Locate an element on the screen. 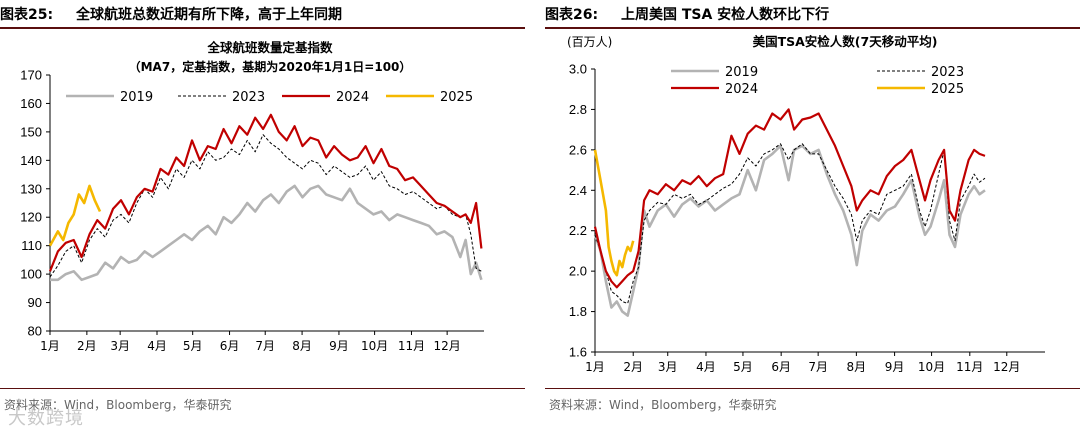  y-tick-label: 150 is located at coordinates (31, 131).